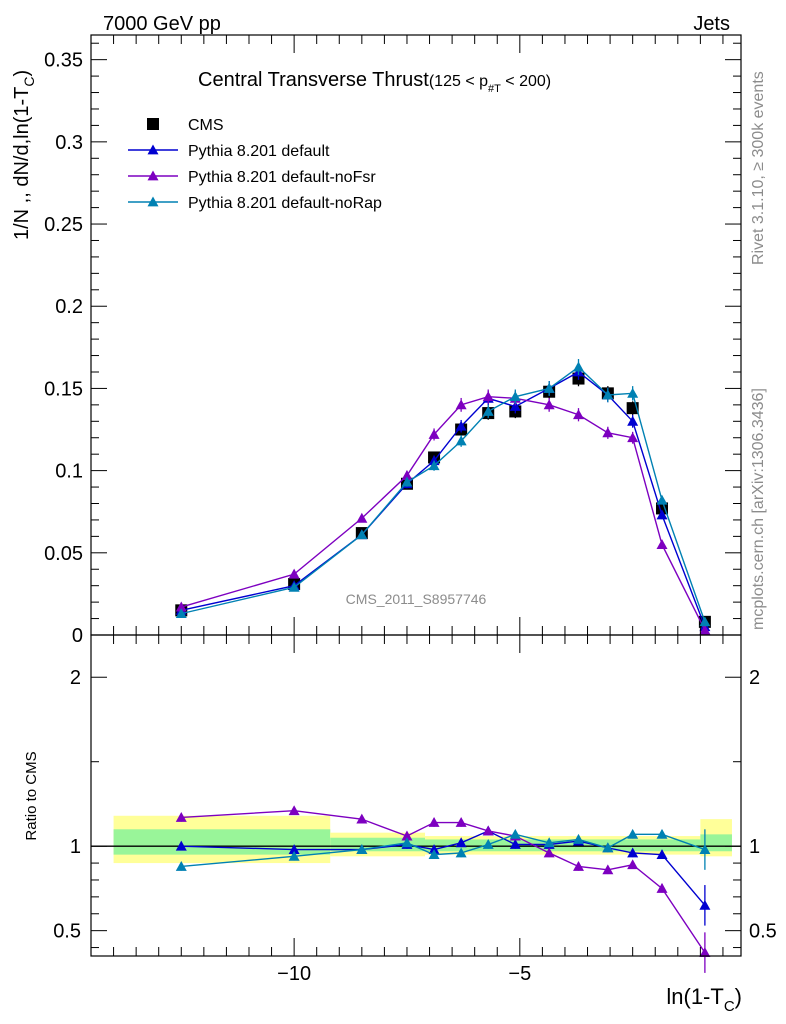 This screenshot has width=786, height=1024. What do you see at coordinates (31, 795) in the screenshot?
I see `ratio-y-label: Ratio to CMS` at bounding box center [31, 795].